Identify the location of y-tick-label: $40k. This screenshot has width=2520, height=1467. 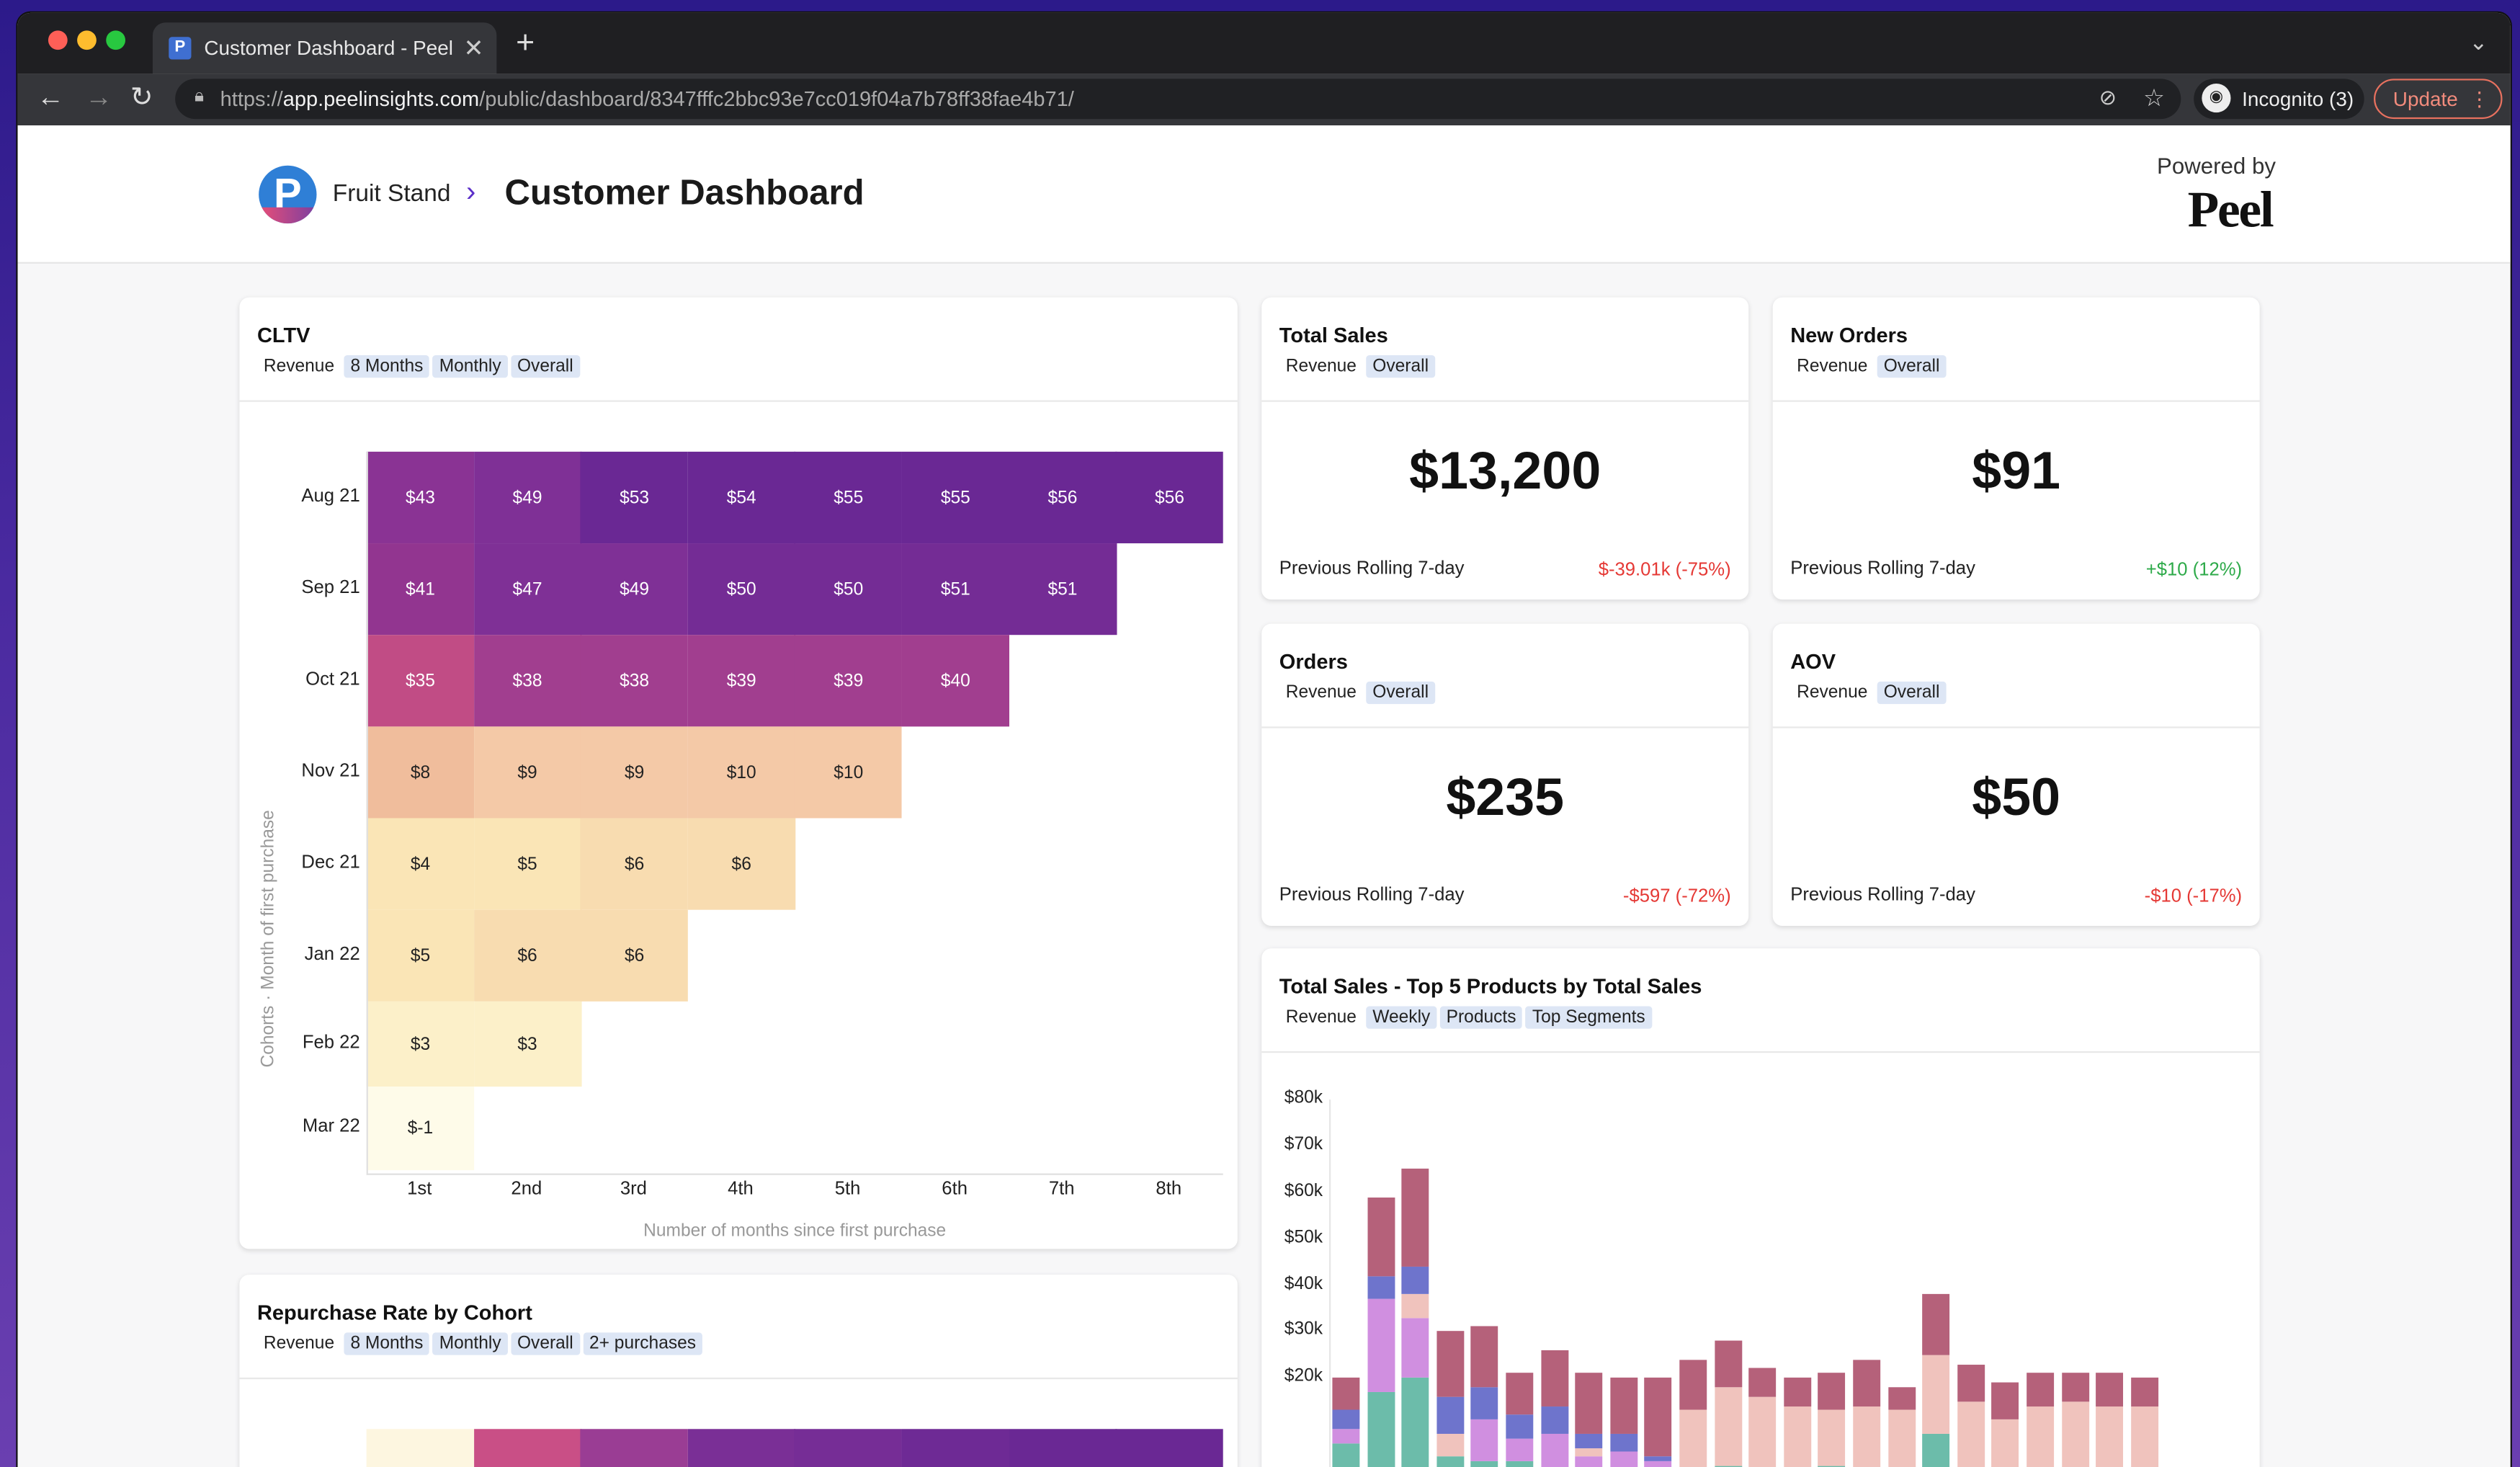
(1303, 1283).